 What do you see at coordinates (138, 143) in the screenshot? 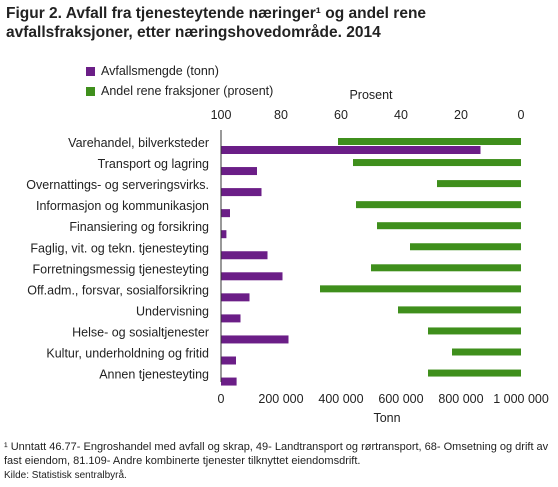
I see `category-label: Varehandel, bilverksteder` at bounding box center [138, 143].